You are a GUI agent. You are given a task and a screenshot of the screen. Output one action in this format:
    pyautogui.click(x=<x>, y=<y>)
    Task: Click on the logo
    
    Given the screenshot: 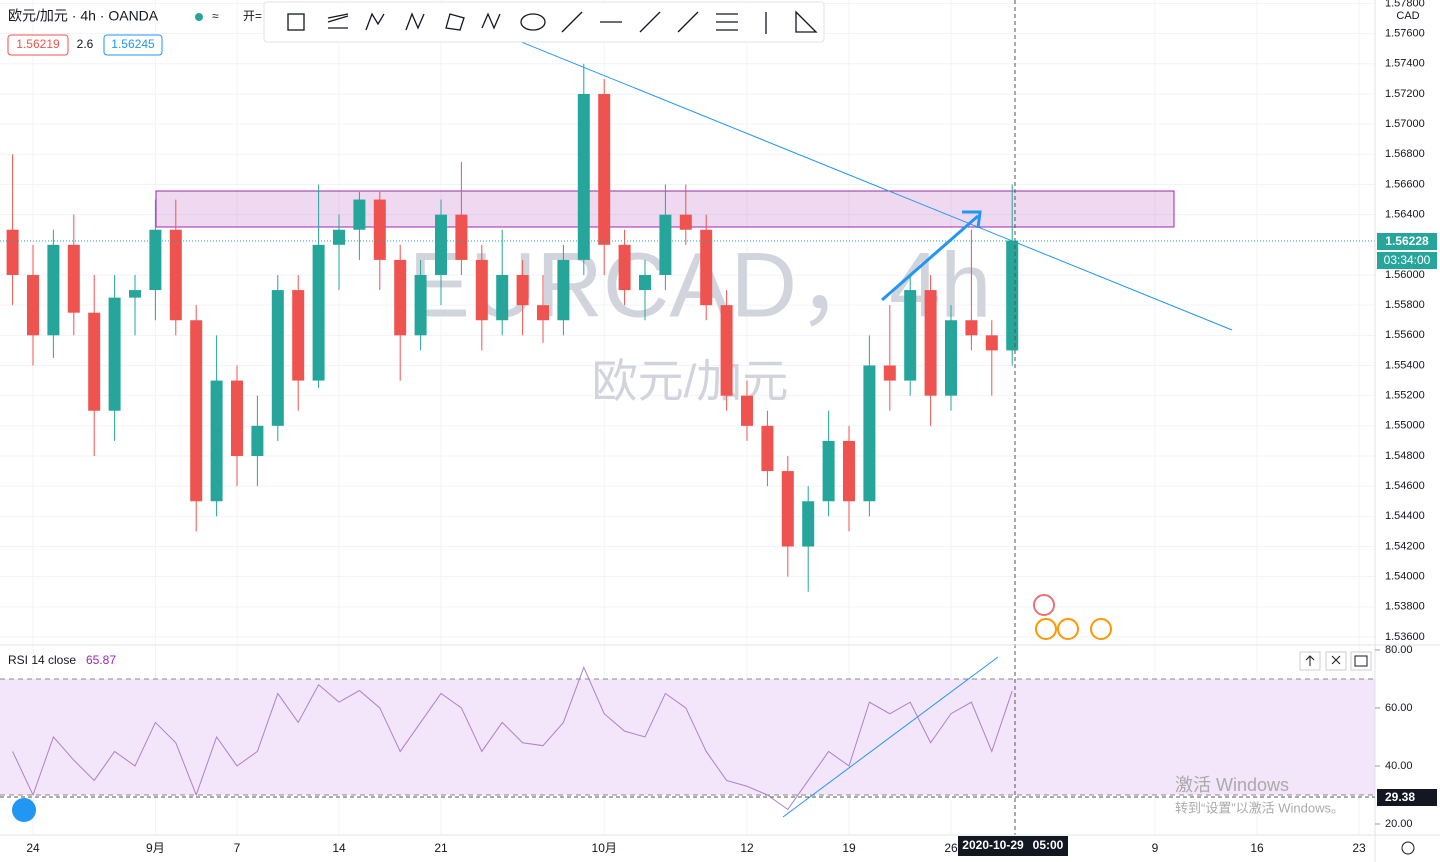 What is the action you would take?
    pyautogui.click(x=24, y=810)
    